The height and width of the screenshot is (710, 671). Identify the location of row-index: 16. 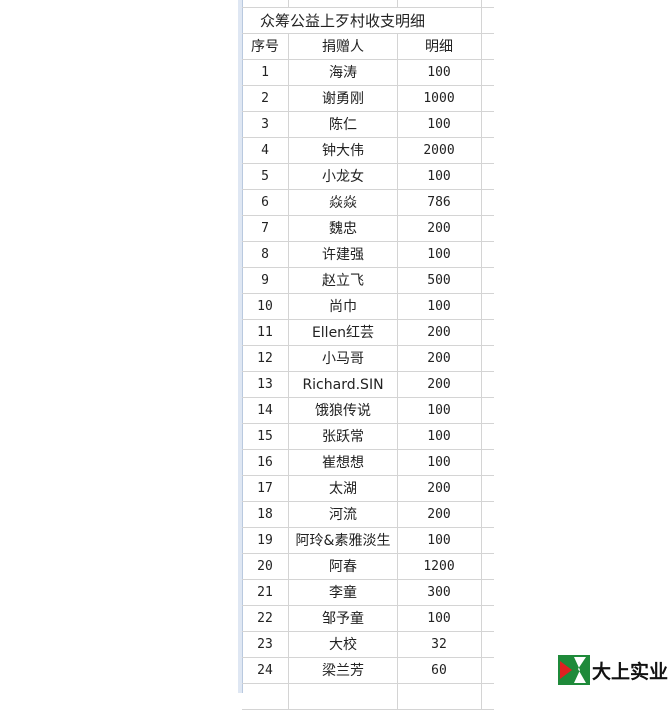
(265, 462).